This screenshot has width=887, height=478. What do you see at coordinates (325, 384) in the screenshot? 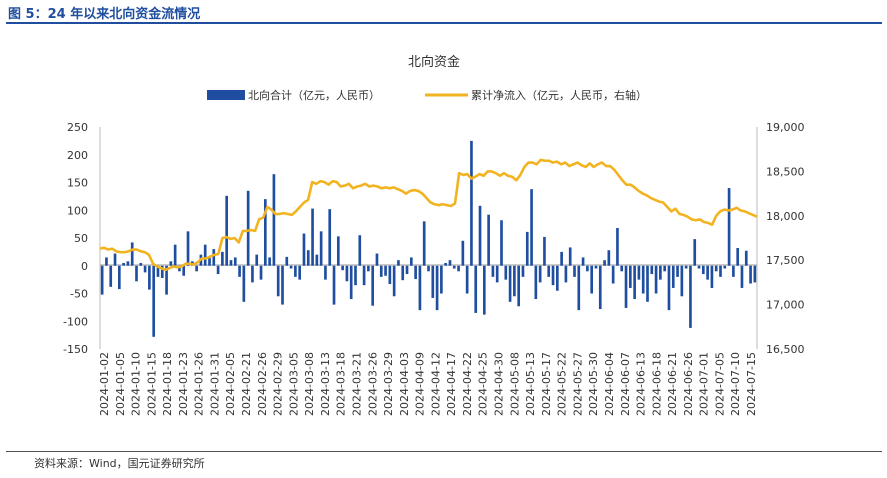
I see `x-tick-label: 2024-03-13` at bounding box center [325, 384].